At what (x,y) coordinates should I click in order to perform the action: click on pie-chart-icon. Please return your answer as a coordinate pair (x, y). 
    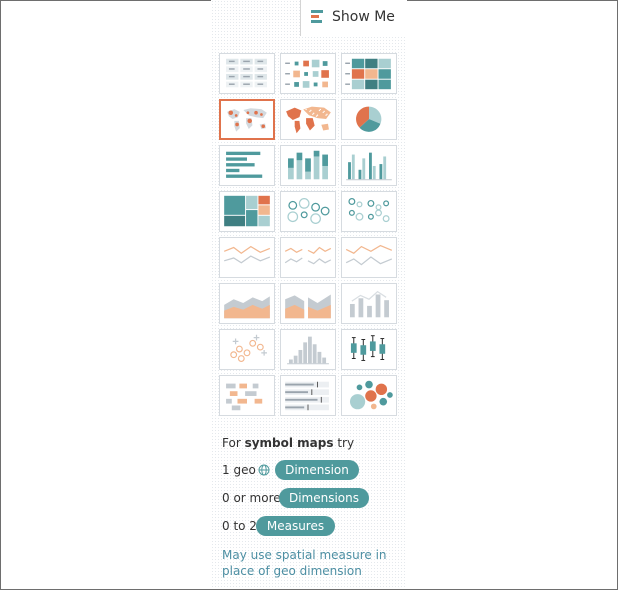
    Looking at the image, I should click on (369, 119).